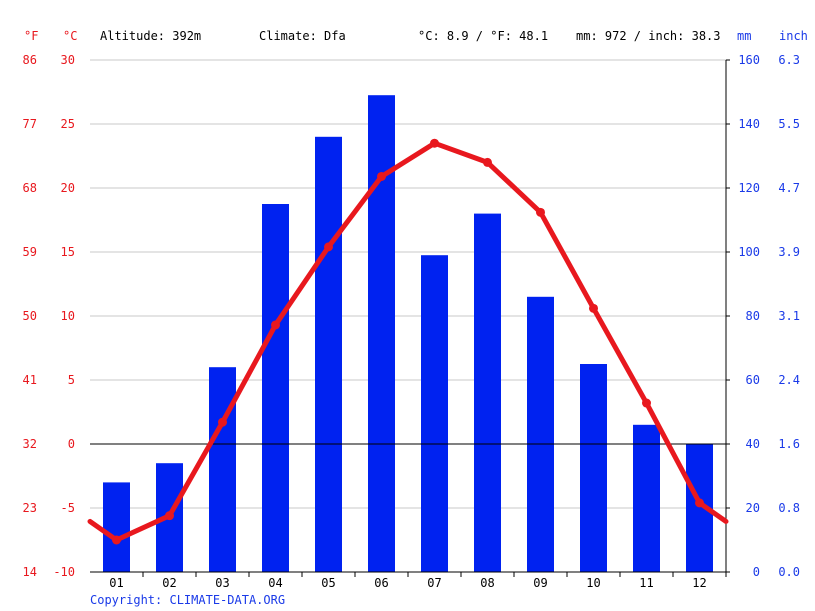 This screenshot has height=611, width=815. I want to click on y-tick-fahrenheit: 41, so click(30, 380).